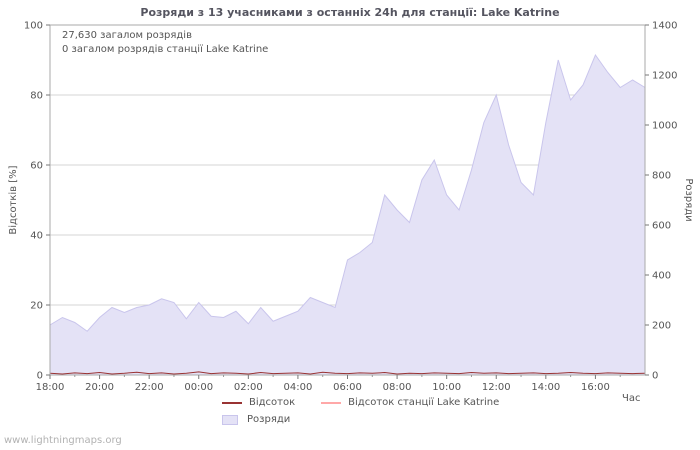 This screenshot has height=450, width=700. What do you see at coordinates (545, 387) in the screenshot?
I see `x-tick-label: 14:00` at bounding box center [545, 387].